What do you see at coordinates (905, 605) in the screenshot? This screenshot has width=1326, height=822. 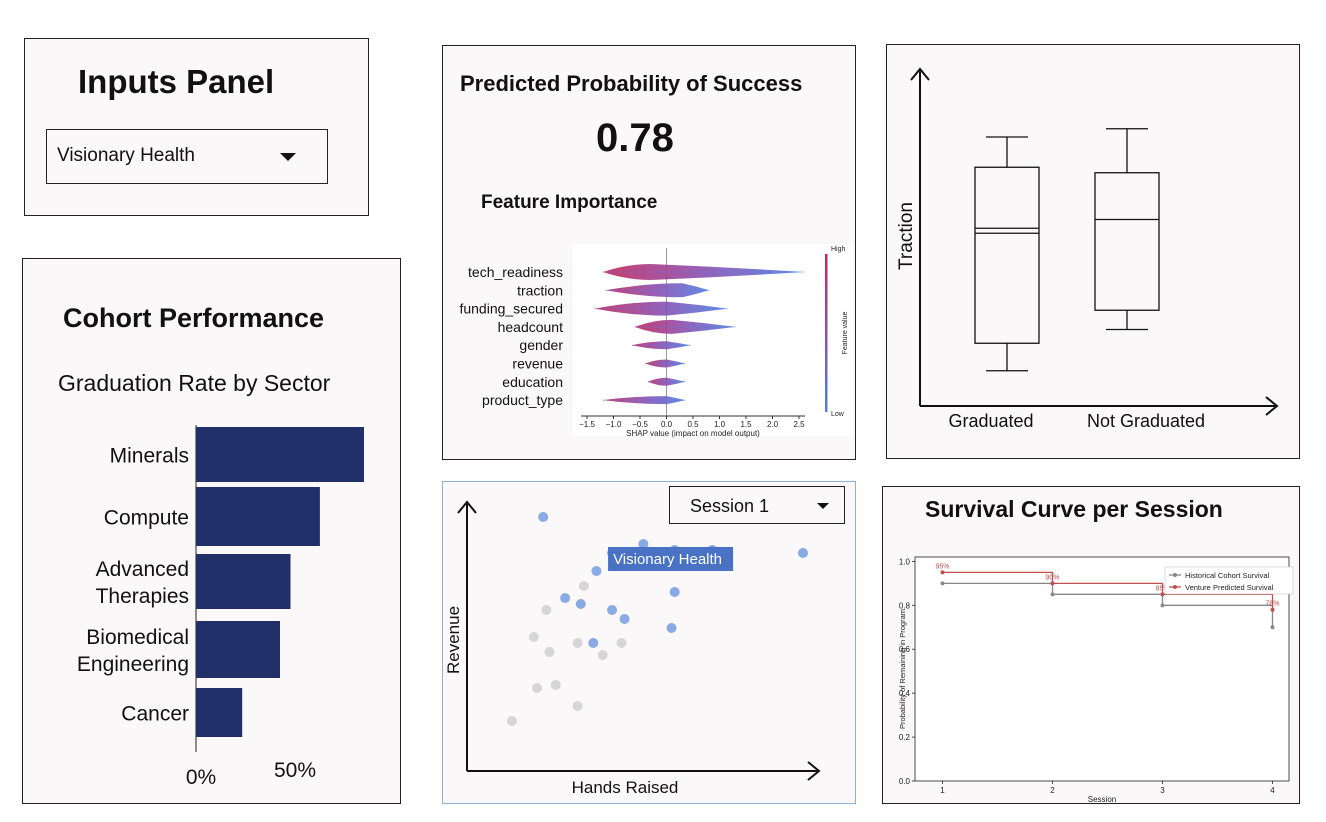 I see `survival-y-tick-label: 0.8` at bounding box center [905, 605].